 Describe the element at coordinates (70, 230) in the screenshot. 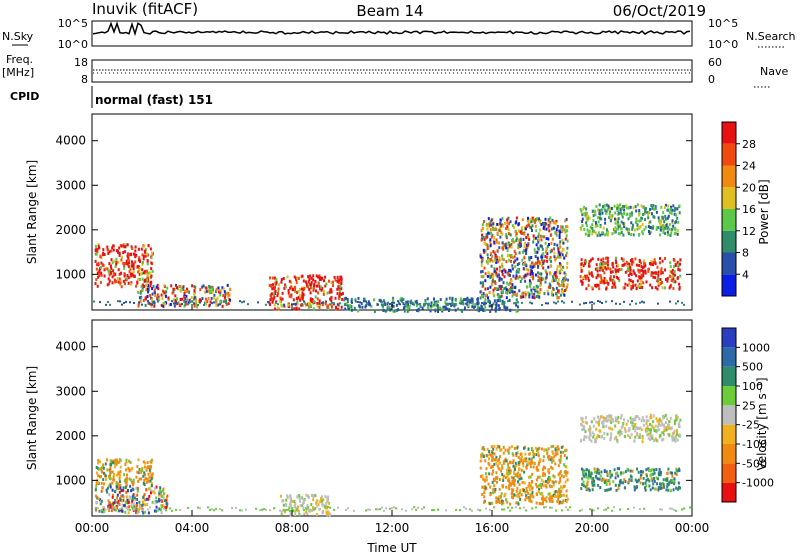

I see `y-tick-label: 2000` at that location.